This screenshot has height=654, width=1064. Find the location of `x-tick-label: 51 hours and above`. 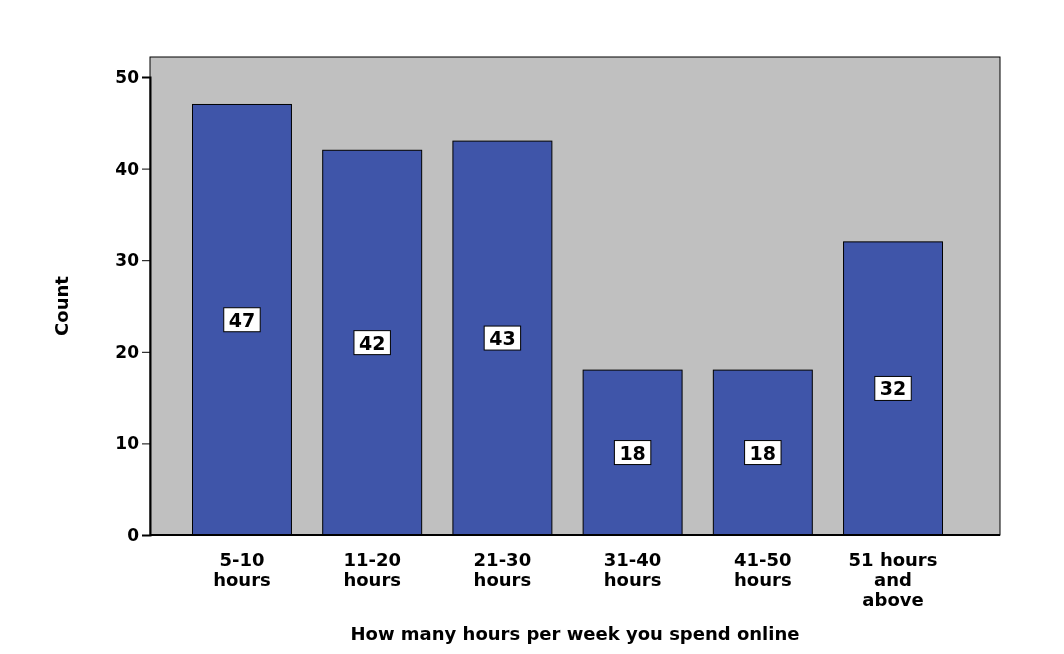

x-tick-label: 51 hours and above is located at coordinates (893, 579).